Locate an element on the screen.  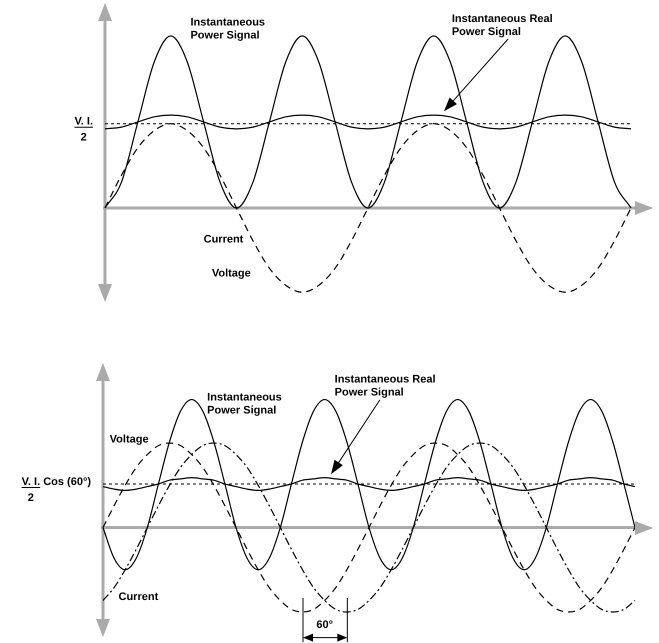
annotation: Instantaneous Real Power Signal is located at coordinates (502, 25).